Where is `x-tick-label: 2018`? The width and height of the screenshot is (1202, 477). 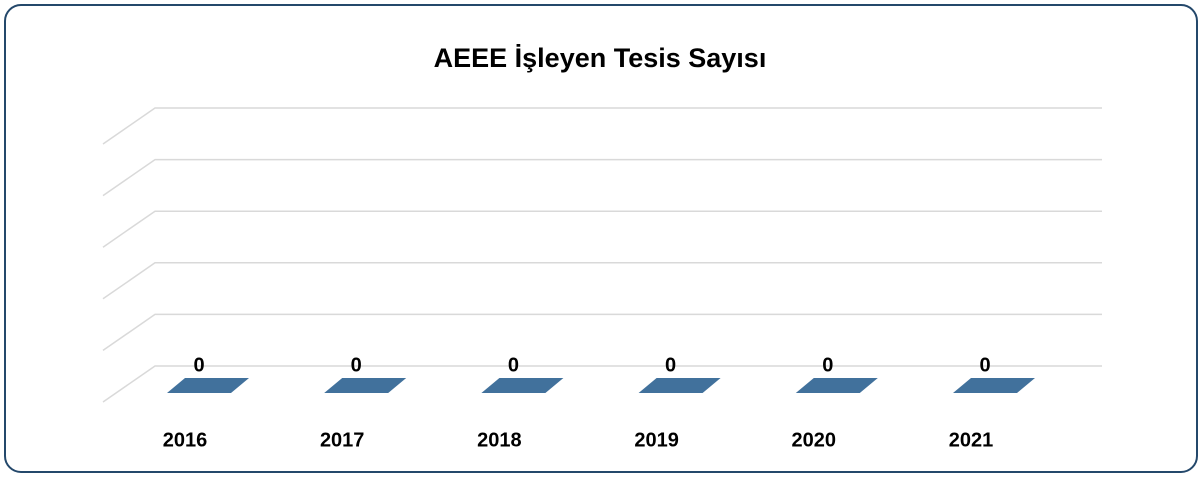
x-tick-label: 2018 is located at coordinates (499, 440).